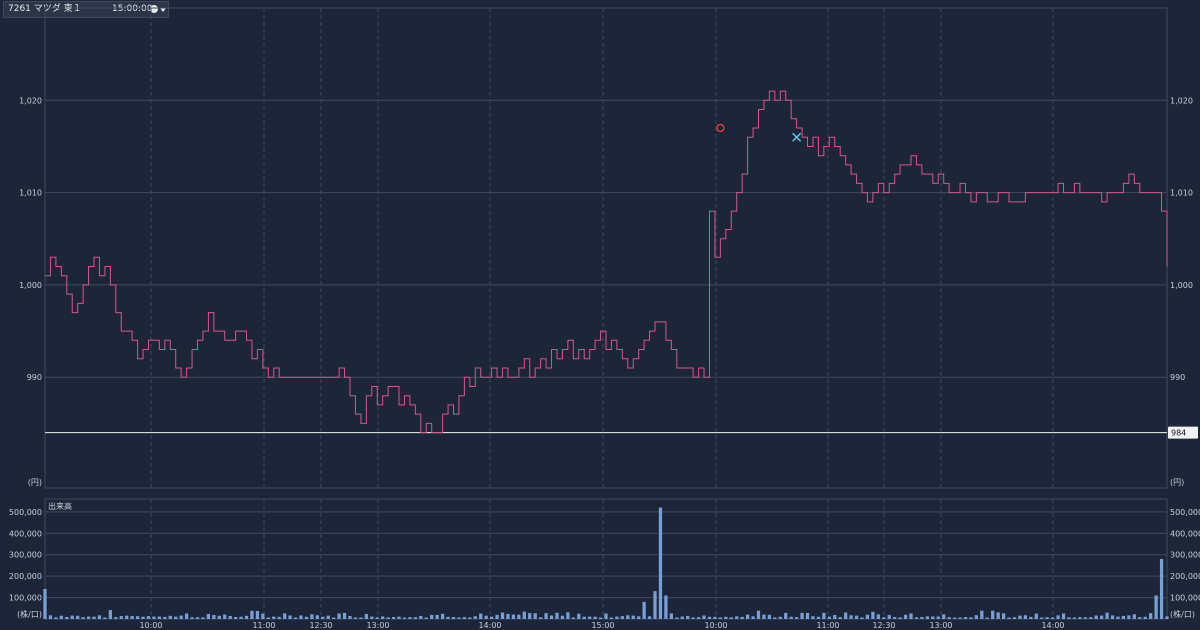 This screenshot has height=630, width=1200. Describe the element at coordinates (154, 9) in the screenshot. I see `info-circle-icon` at that location.